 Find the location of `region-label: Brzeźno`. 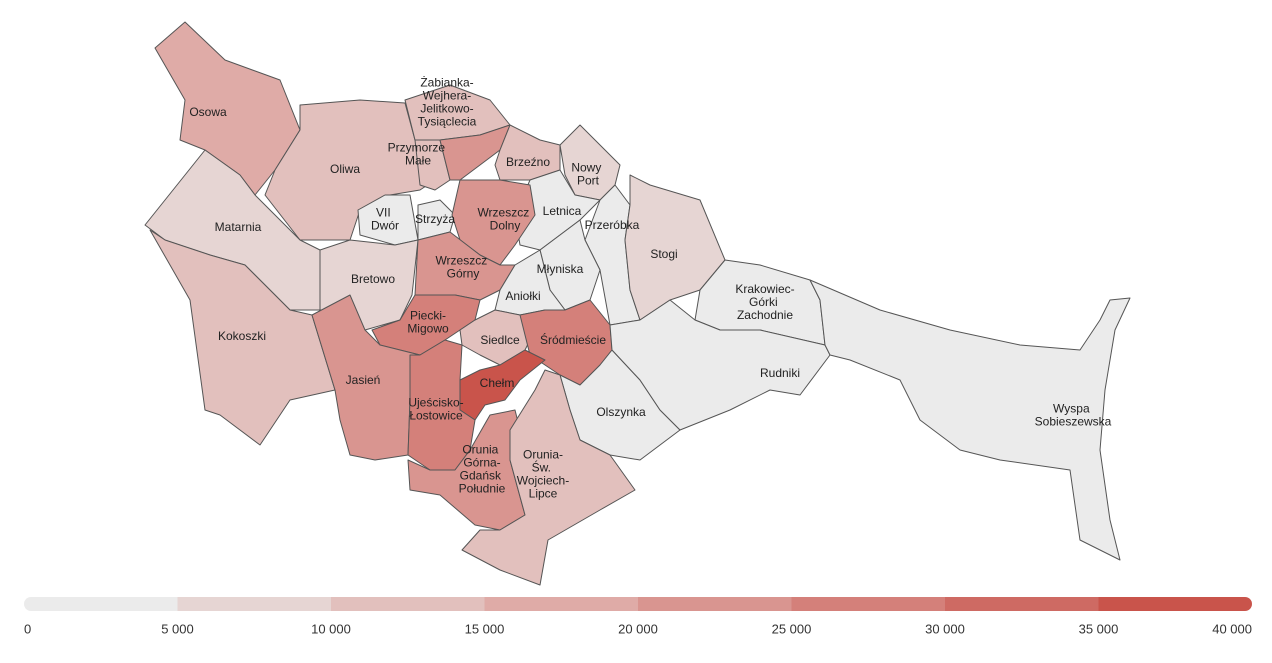

region-label: Brzeźno is located at coordinates (528, 162).